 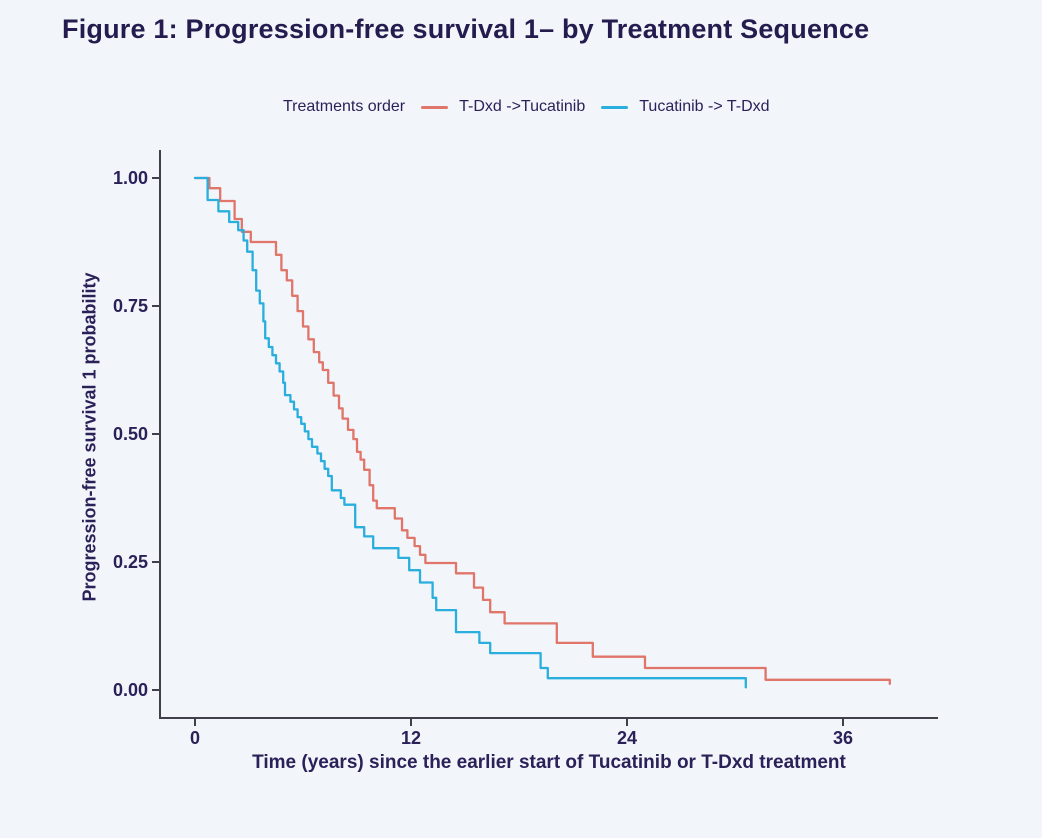 What do you see at coordinates (615, 107) in the screenshot?
I see `legend-swatch-tucatinib-first-icon` at bounding box center [615, 107].